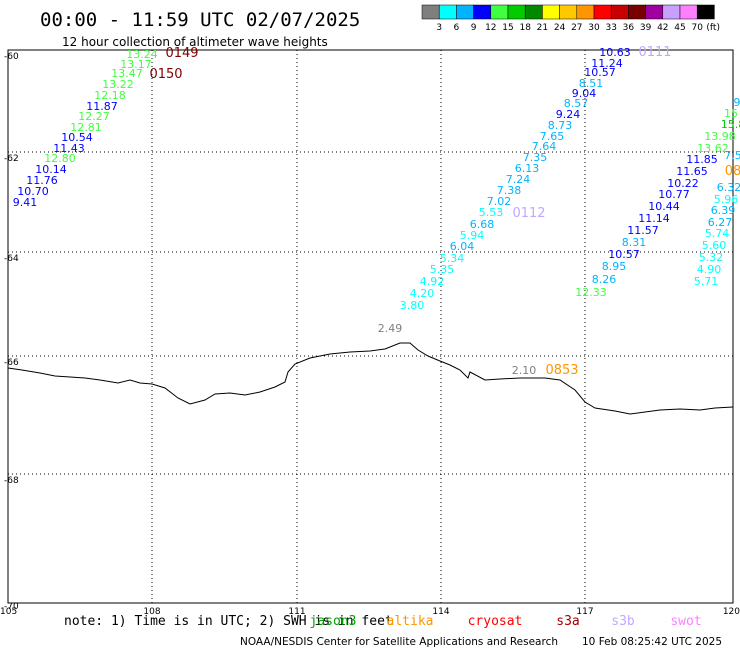 This screenshot has width=740, height=650. Describe the element at coordinates (723, 210) in the screenshot. I see `wave-height-label: 6.39` at that location.